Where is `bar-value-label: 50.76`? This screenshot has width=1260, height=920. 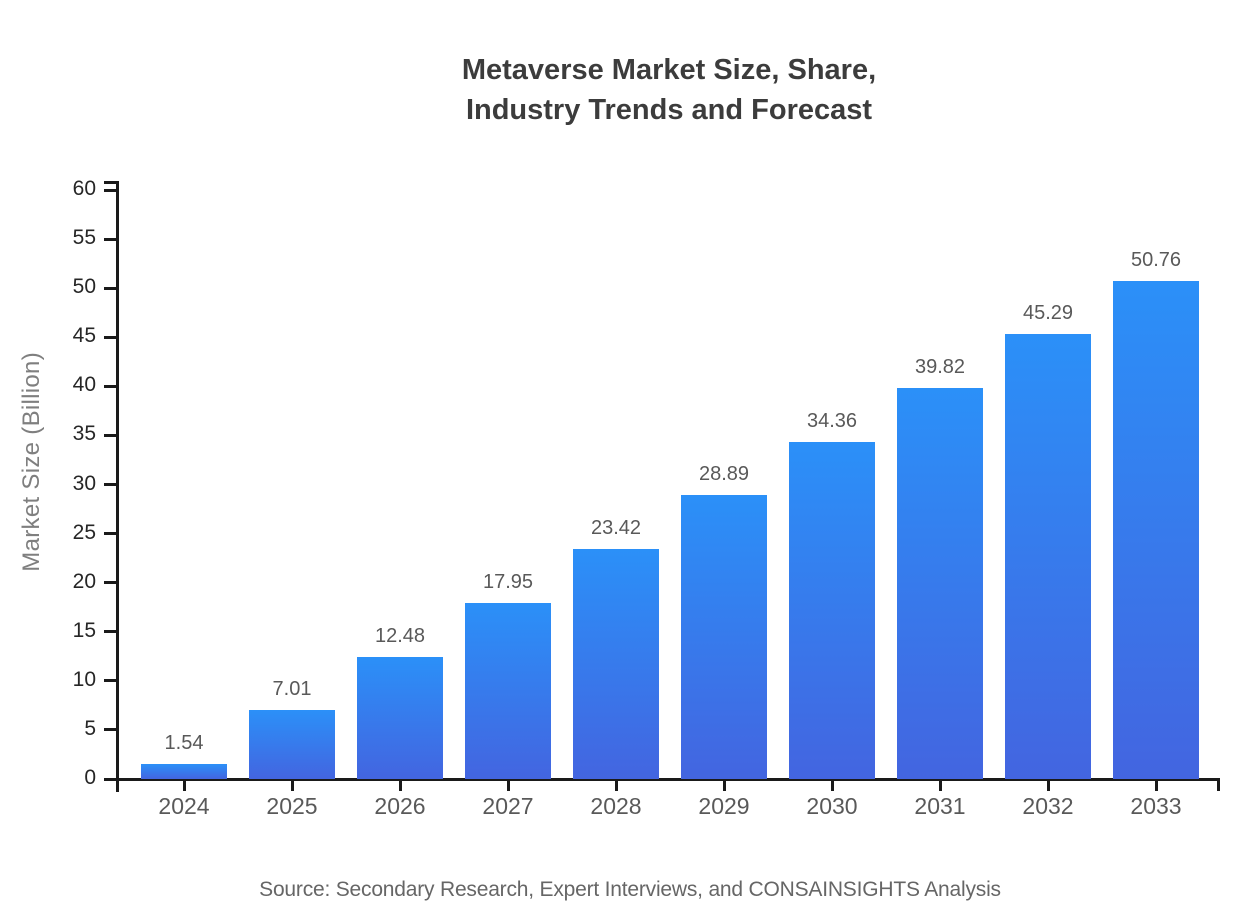
bar-value-label: 50.76 is located at coordinates (1156, 259).